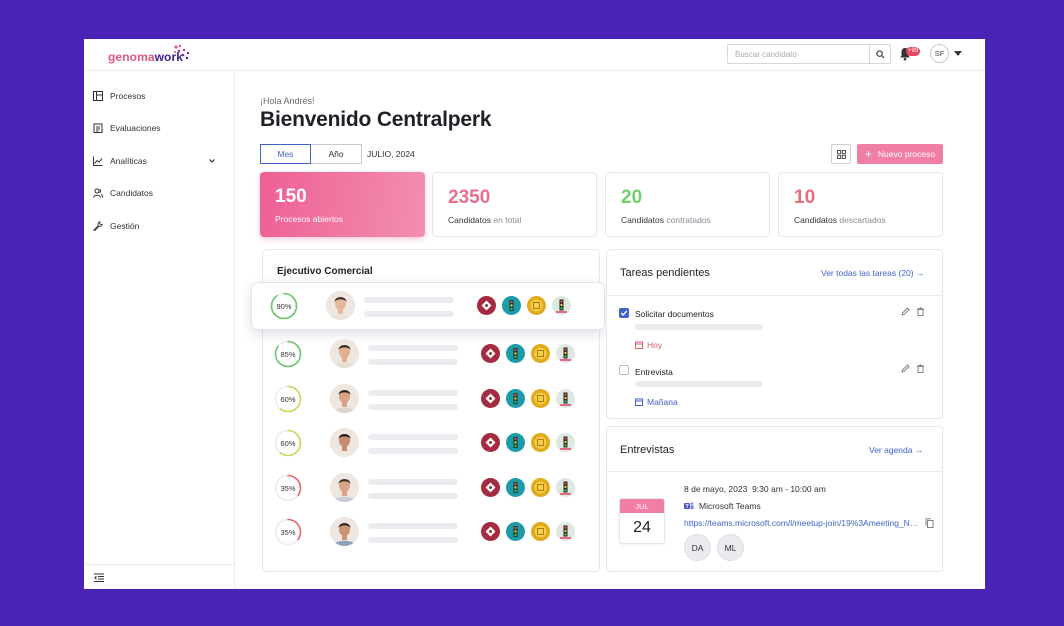 The height and width of the screenshot is (626, 1064). What do you see at coordinates (325, 271) in the screenshot?
I see `process-title: Ejecutivo Comercial` at bounding box center [325, 271].